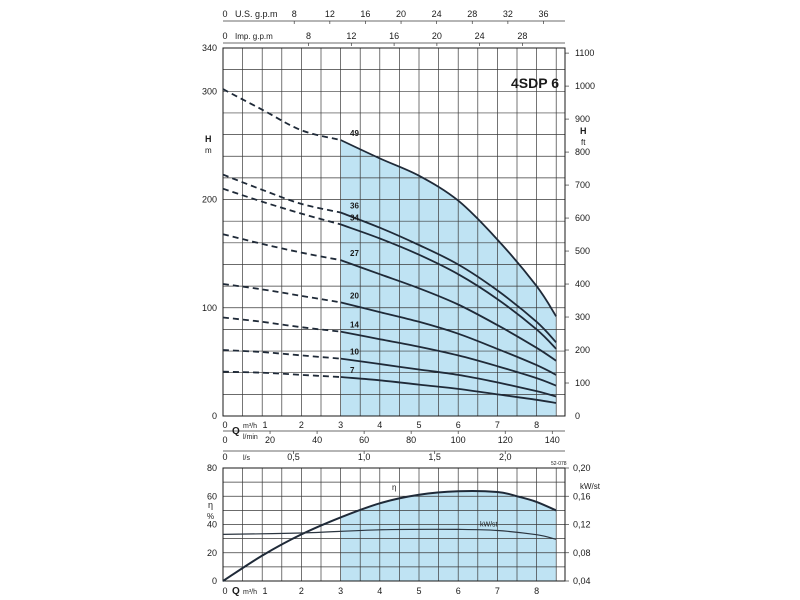 The width and height of the screenshot is (800, 600). What do you see at coordinates (210, 516) in the screenshot?
I see `eta-unit: %` at bounding box center [210, 516].